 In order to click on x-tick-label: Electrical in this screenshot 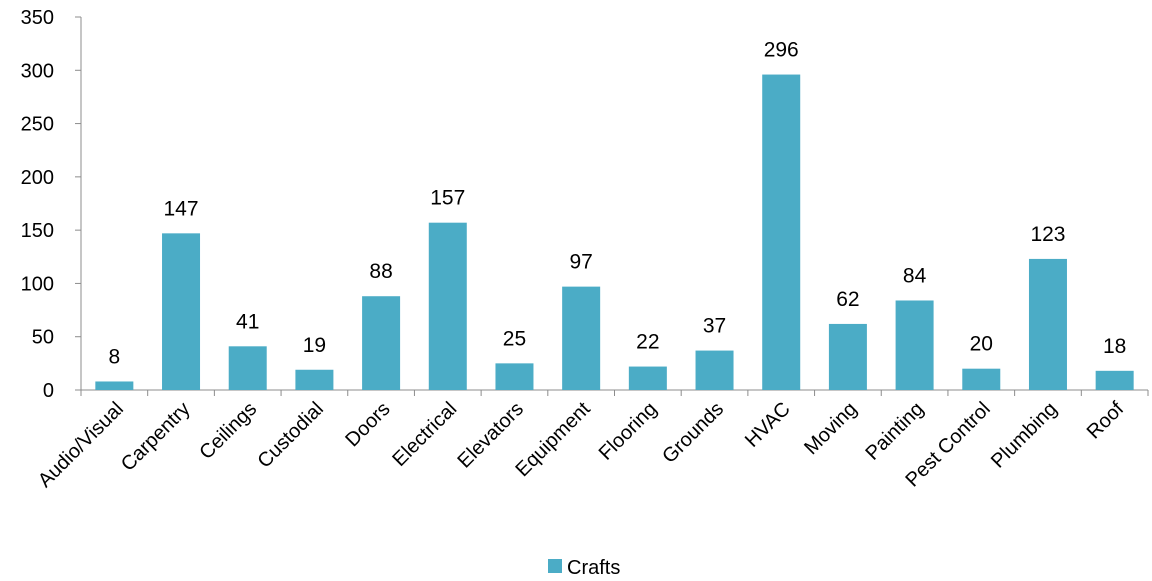, I will do `click(424, 434)`.